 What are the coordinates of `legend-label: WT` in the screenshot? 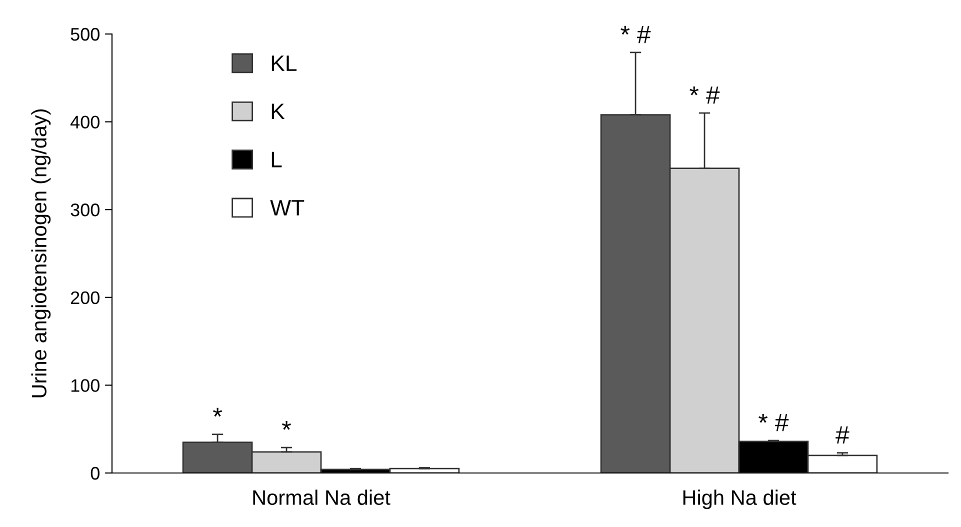 It's located at (287, 208).